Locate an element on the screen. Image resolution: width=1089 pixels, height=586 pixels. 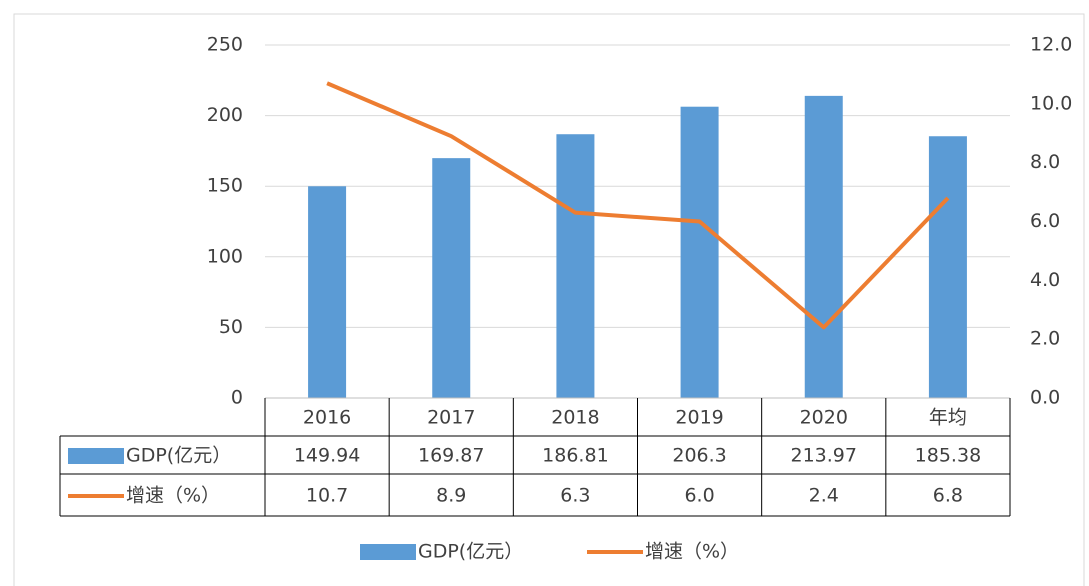
table-value: 6.3 is located at coordinates (575, 496).